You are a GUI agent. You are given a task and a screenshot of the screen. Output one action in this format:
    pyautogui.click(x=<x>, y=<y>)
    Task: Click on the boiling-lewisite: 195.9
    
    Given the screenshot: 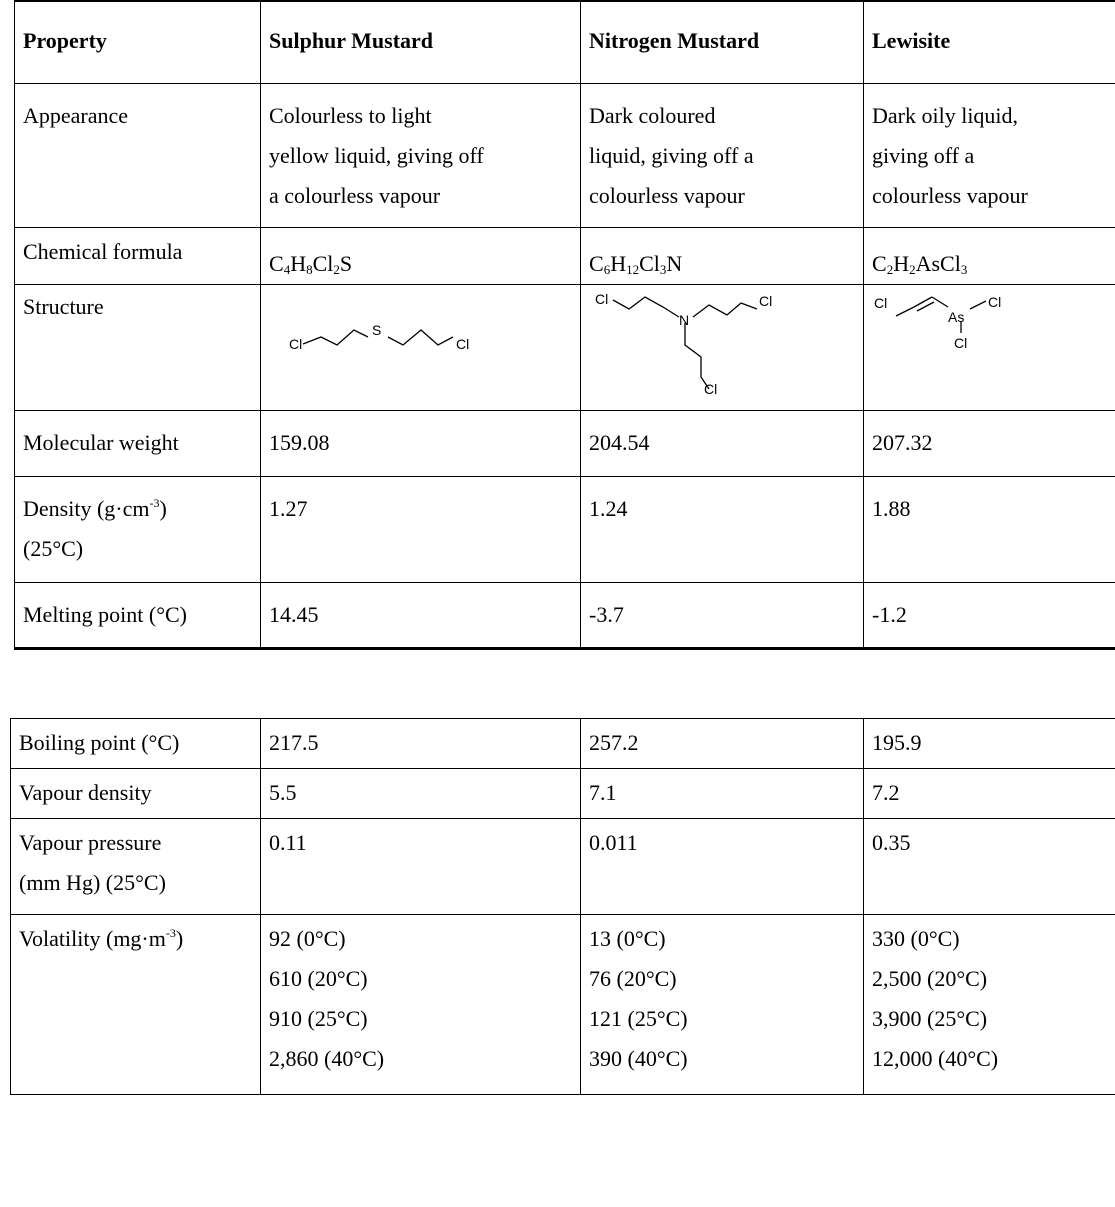 What is the action you would take?
    pyautogui.click(x=989, y=743)
    